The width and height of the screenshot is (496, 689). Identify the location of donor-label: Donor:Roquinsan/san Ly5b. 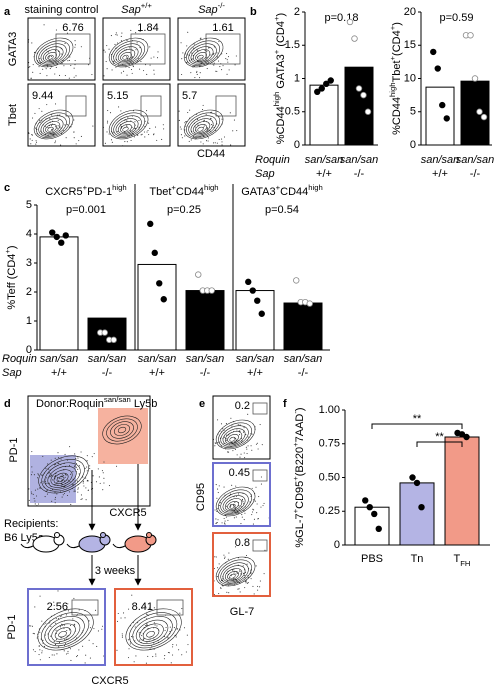
(96, 402).